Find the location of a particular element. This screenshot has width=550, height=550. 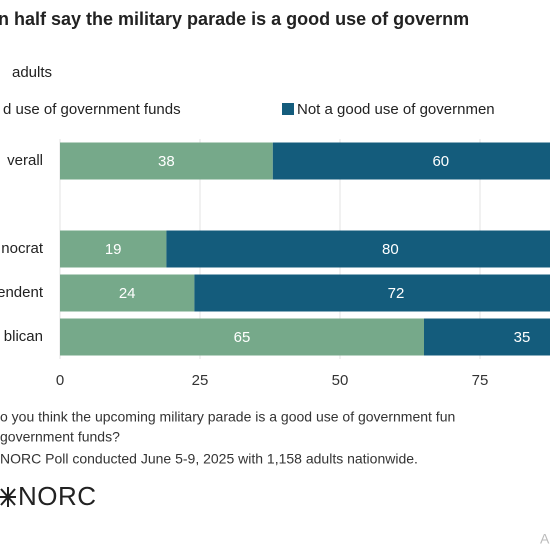

value-label: 19 is located at coordinates (113, 249).